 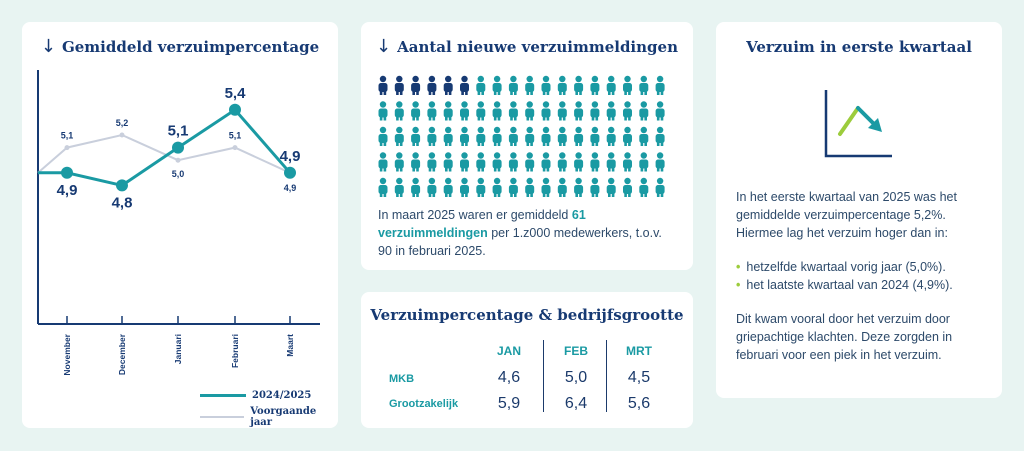 I want to click on cell-mkb-feb: 5,0, so click(x=576, y=377).